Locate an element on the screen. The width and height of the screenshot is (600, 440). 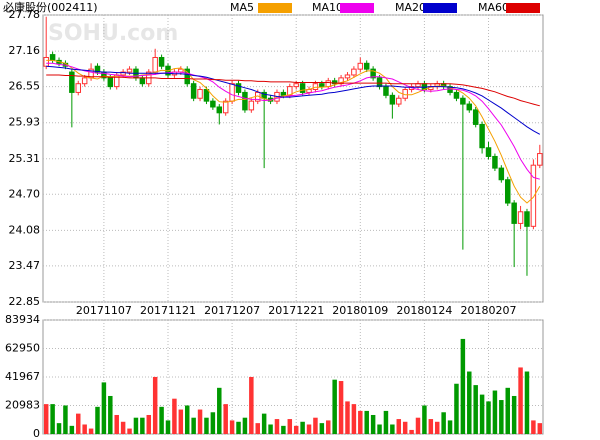
y-tick-label: 24.08 is located at coordinates (25, 229).